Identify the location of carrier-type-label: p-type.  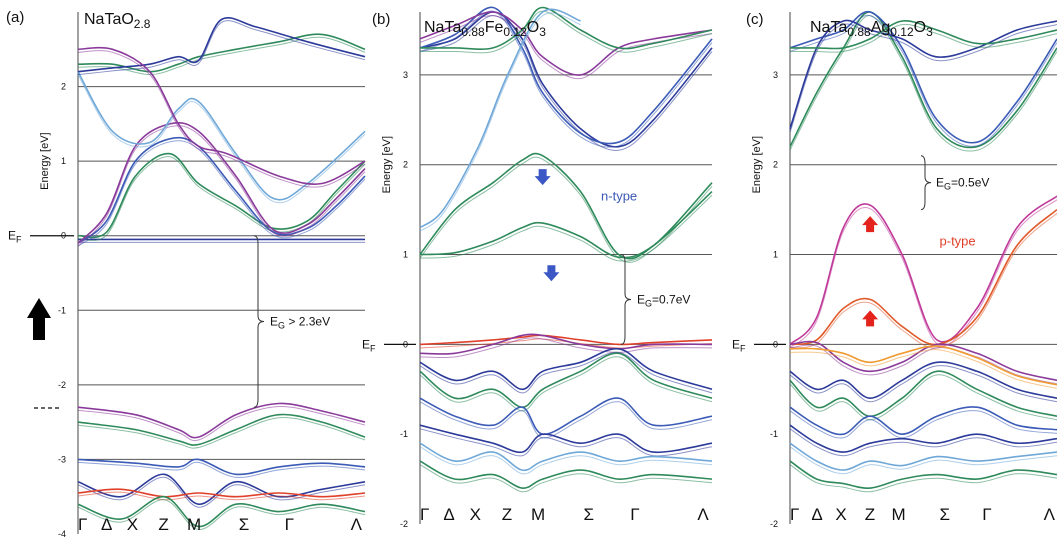
(958, 241).